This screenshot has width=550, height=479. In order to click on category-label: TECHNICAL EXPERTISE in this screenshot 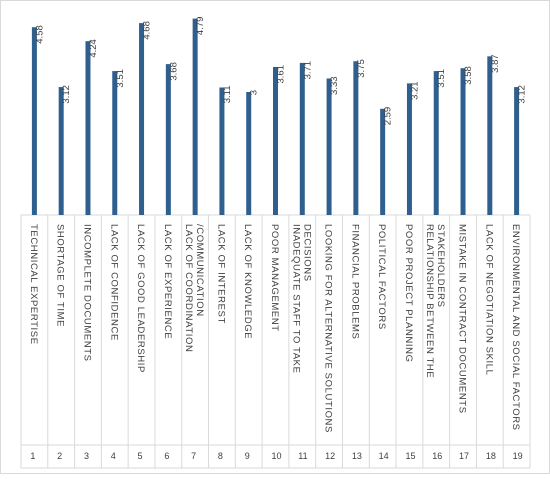, I will do `click(33, 284)`.